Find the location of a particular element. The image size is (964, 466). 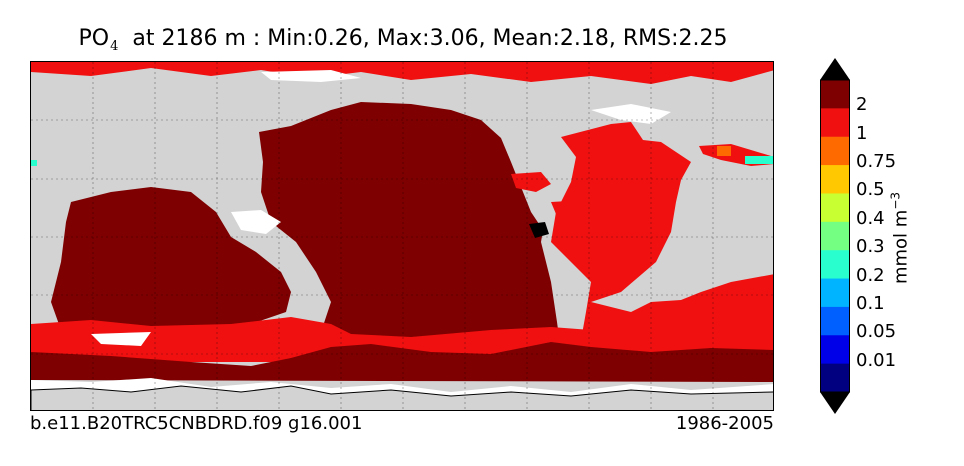

arctic-ocean is located at coordinates (402, 73).